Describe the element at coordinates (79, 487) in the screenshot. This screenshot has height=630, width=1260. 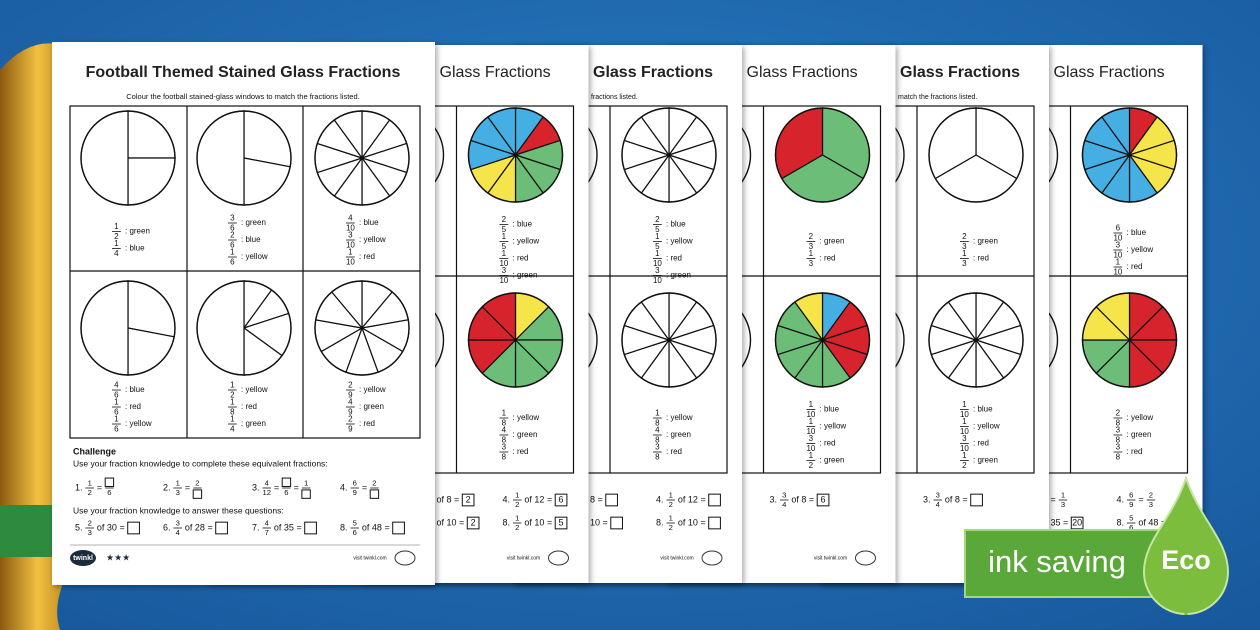
I see `item-text: 1.` at that location.